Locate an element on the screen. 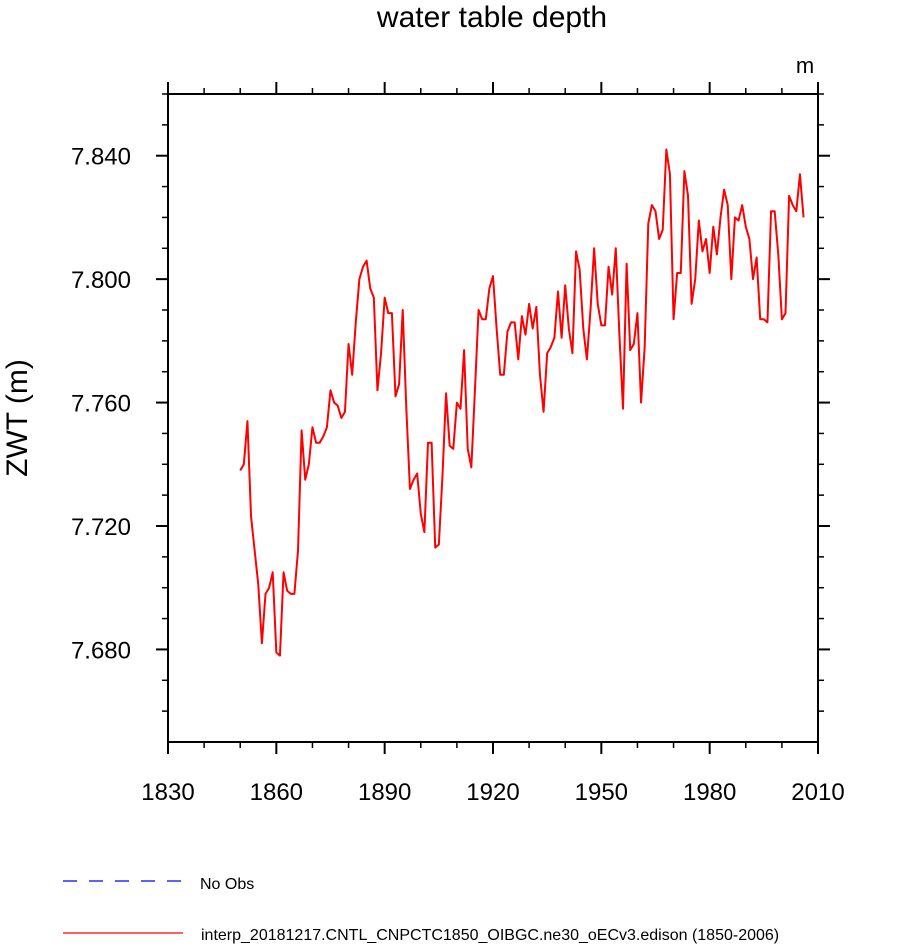 This screenshot has height=946, width=915. y-tick-label: 7.760 is located at coordinates (101, 404).